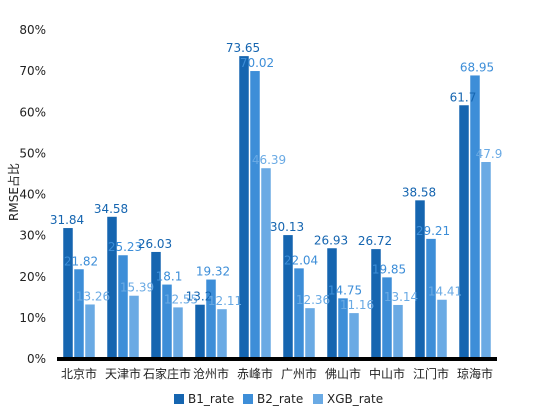 The image size is (550, 420). What do you see at coordinates (181, 299) in the screenshot?
I see `data-label: 12.55` at bounding box center [181, 299].